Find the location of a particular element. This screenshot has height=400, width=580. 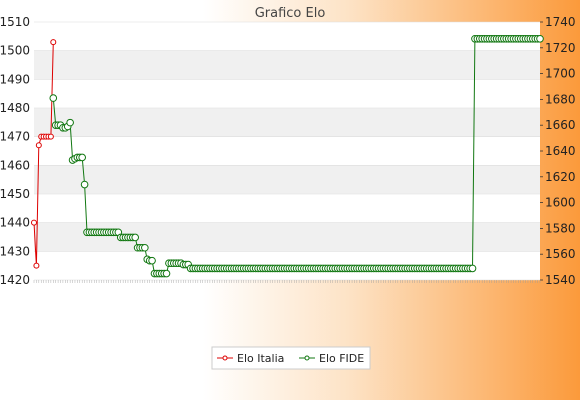

y-left-tick-label: 1450 is located at coordinates (15, 194).